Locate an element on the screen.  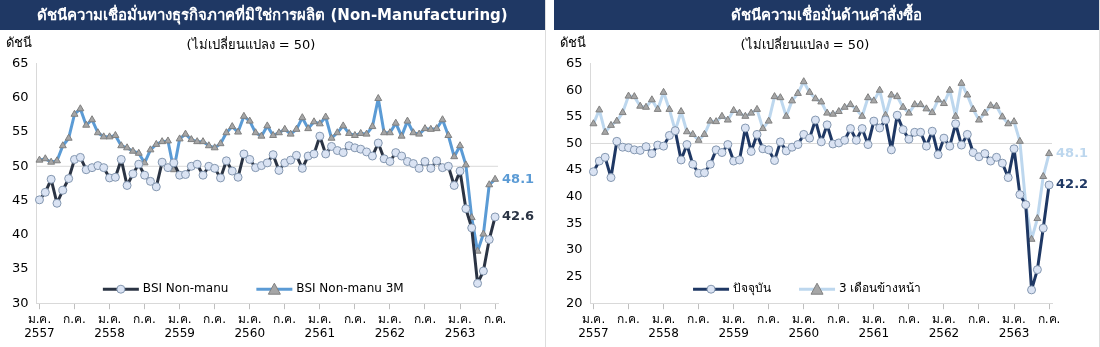
legend-label: BSI Non-manu 3M is located at coordinates (350, 288).